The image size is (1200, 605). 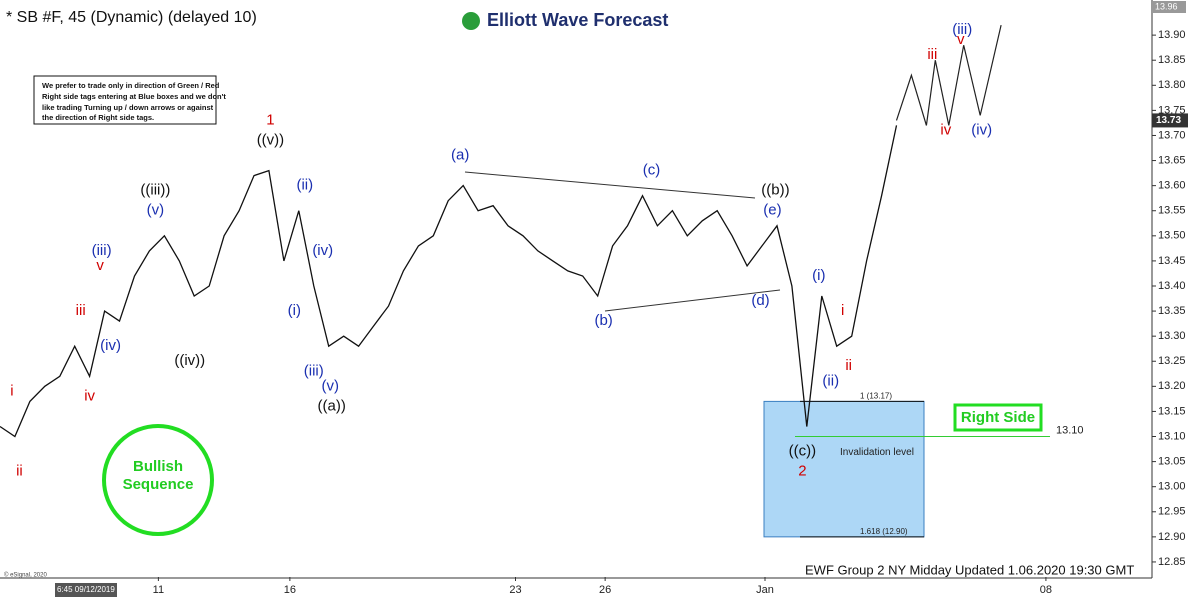 I want to click on invalidation-label: Invalidation level, so click(x=877, y=452).